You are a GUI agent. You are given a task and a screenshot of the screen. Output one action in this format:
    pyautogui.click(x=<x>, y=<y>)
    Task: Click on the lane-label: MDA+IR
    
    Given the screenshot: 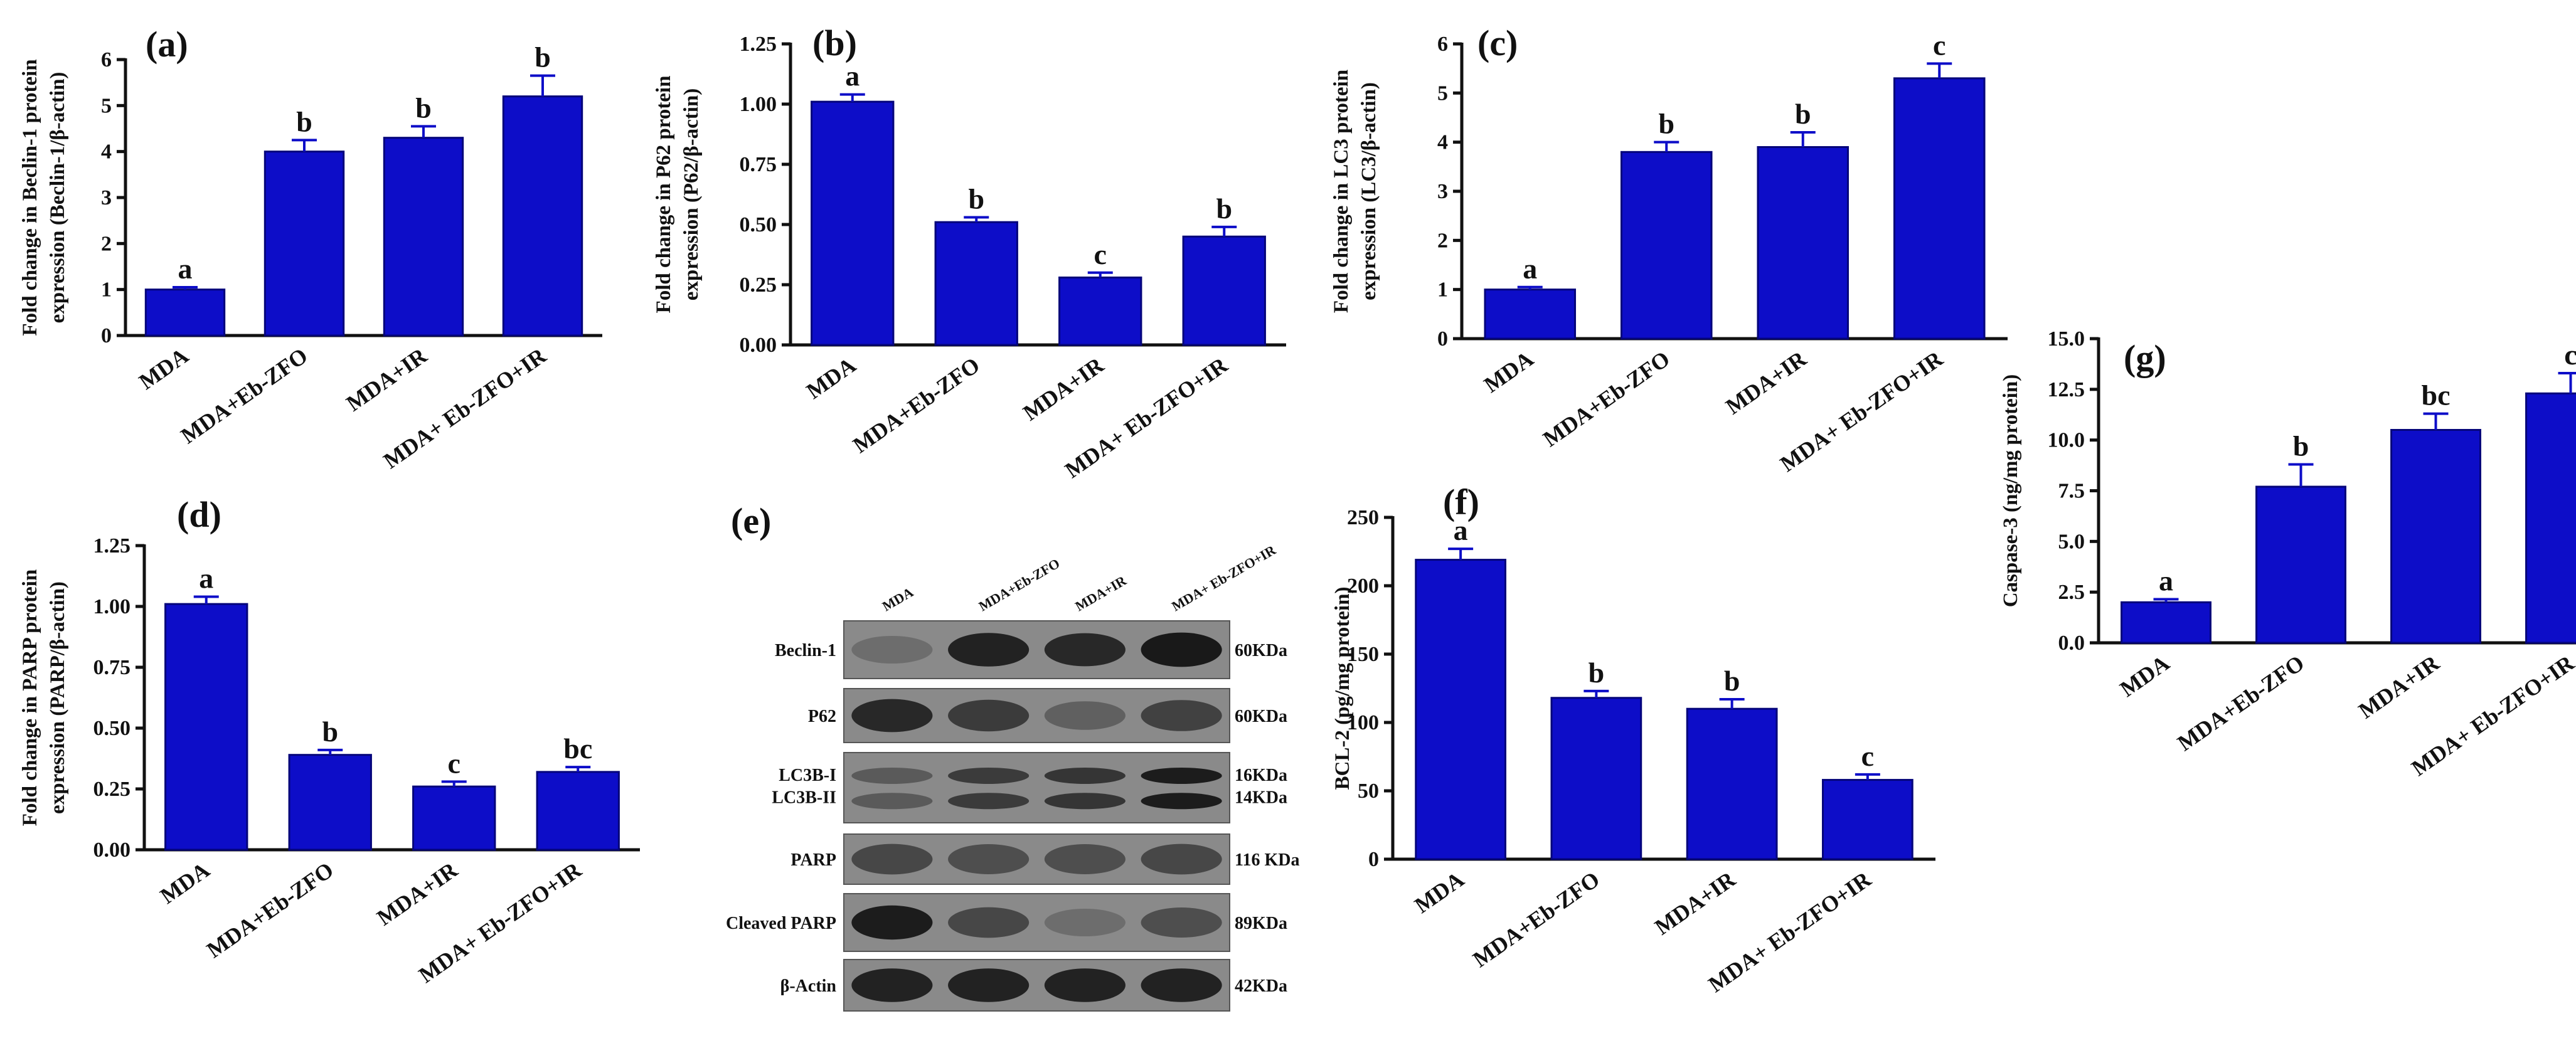 What is the action you would take?
    pyautogui.click(x=1101, y=593)
    